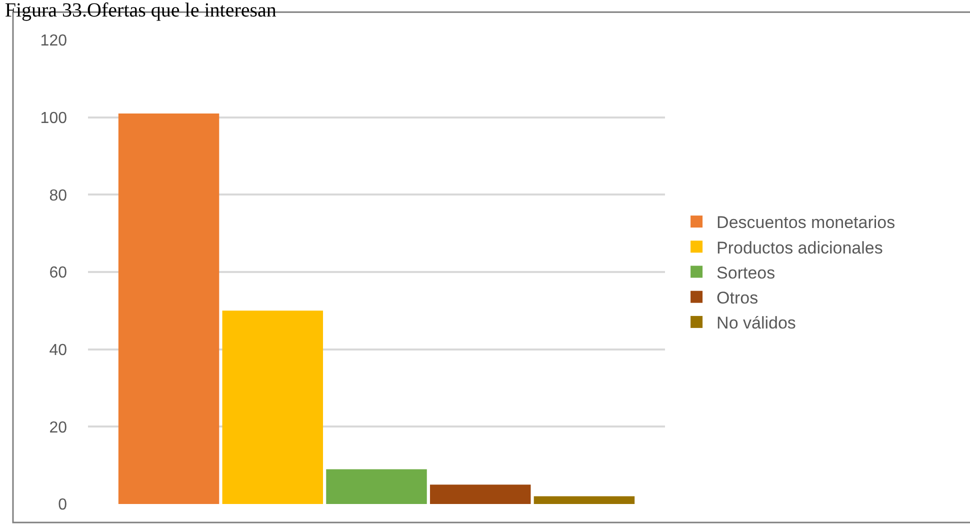 The height and width of the screenshot is (526, 970). What do you see at coordinates (58, 350) in the screenshot?
I see `y-tick-label: 40` at bounding box center [58, 350].